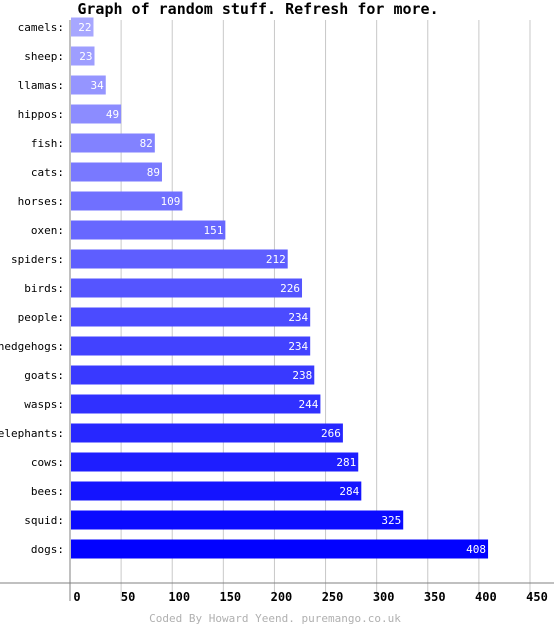 The height and width of the screenshot is (631, 554). What do you see at coordinates (32, 433) in the screenshot?
I see `category-label: elephants:` at bounding box center [32, 433].